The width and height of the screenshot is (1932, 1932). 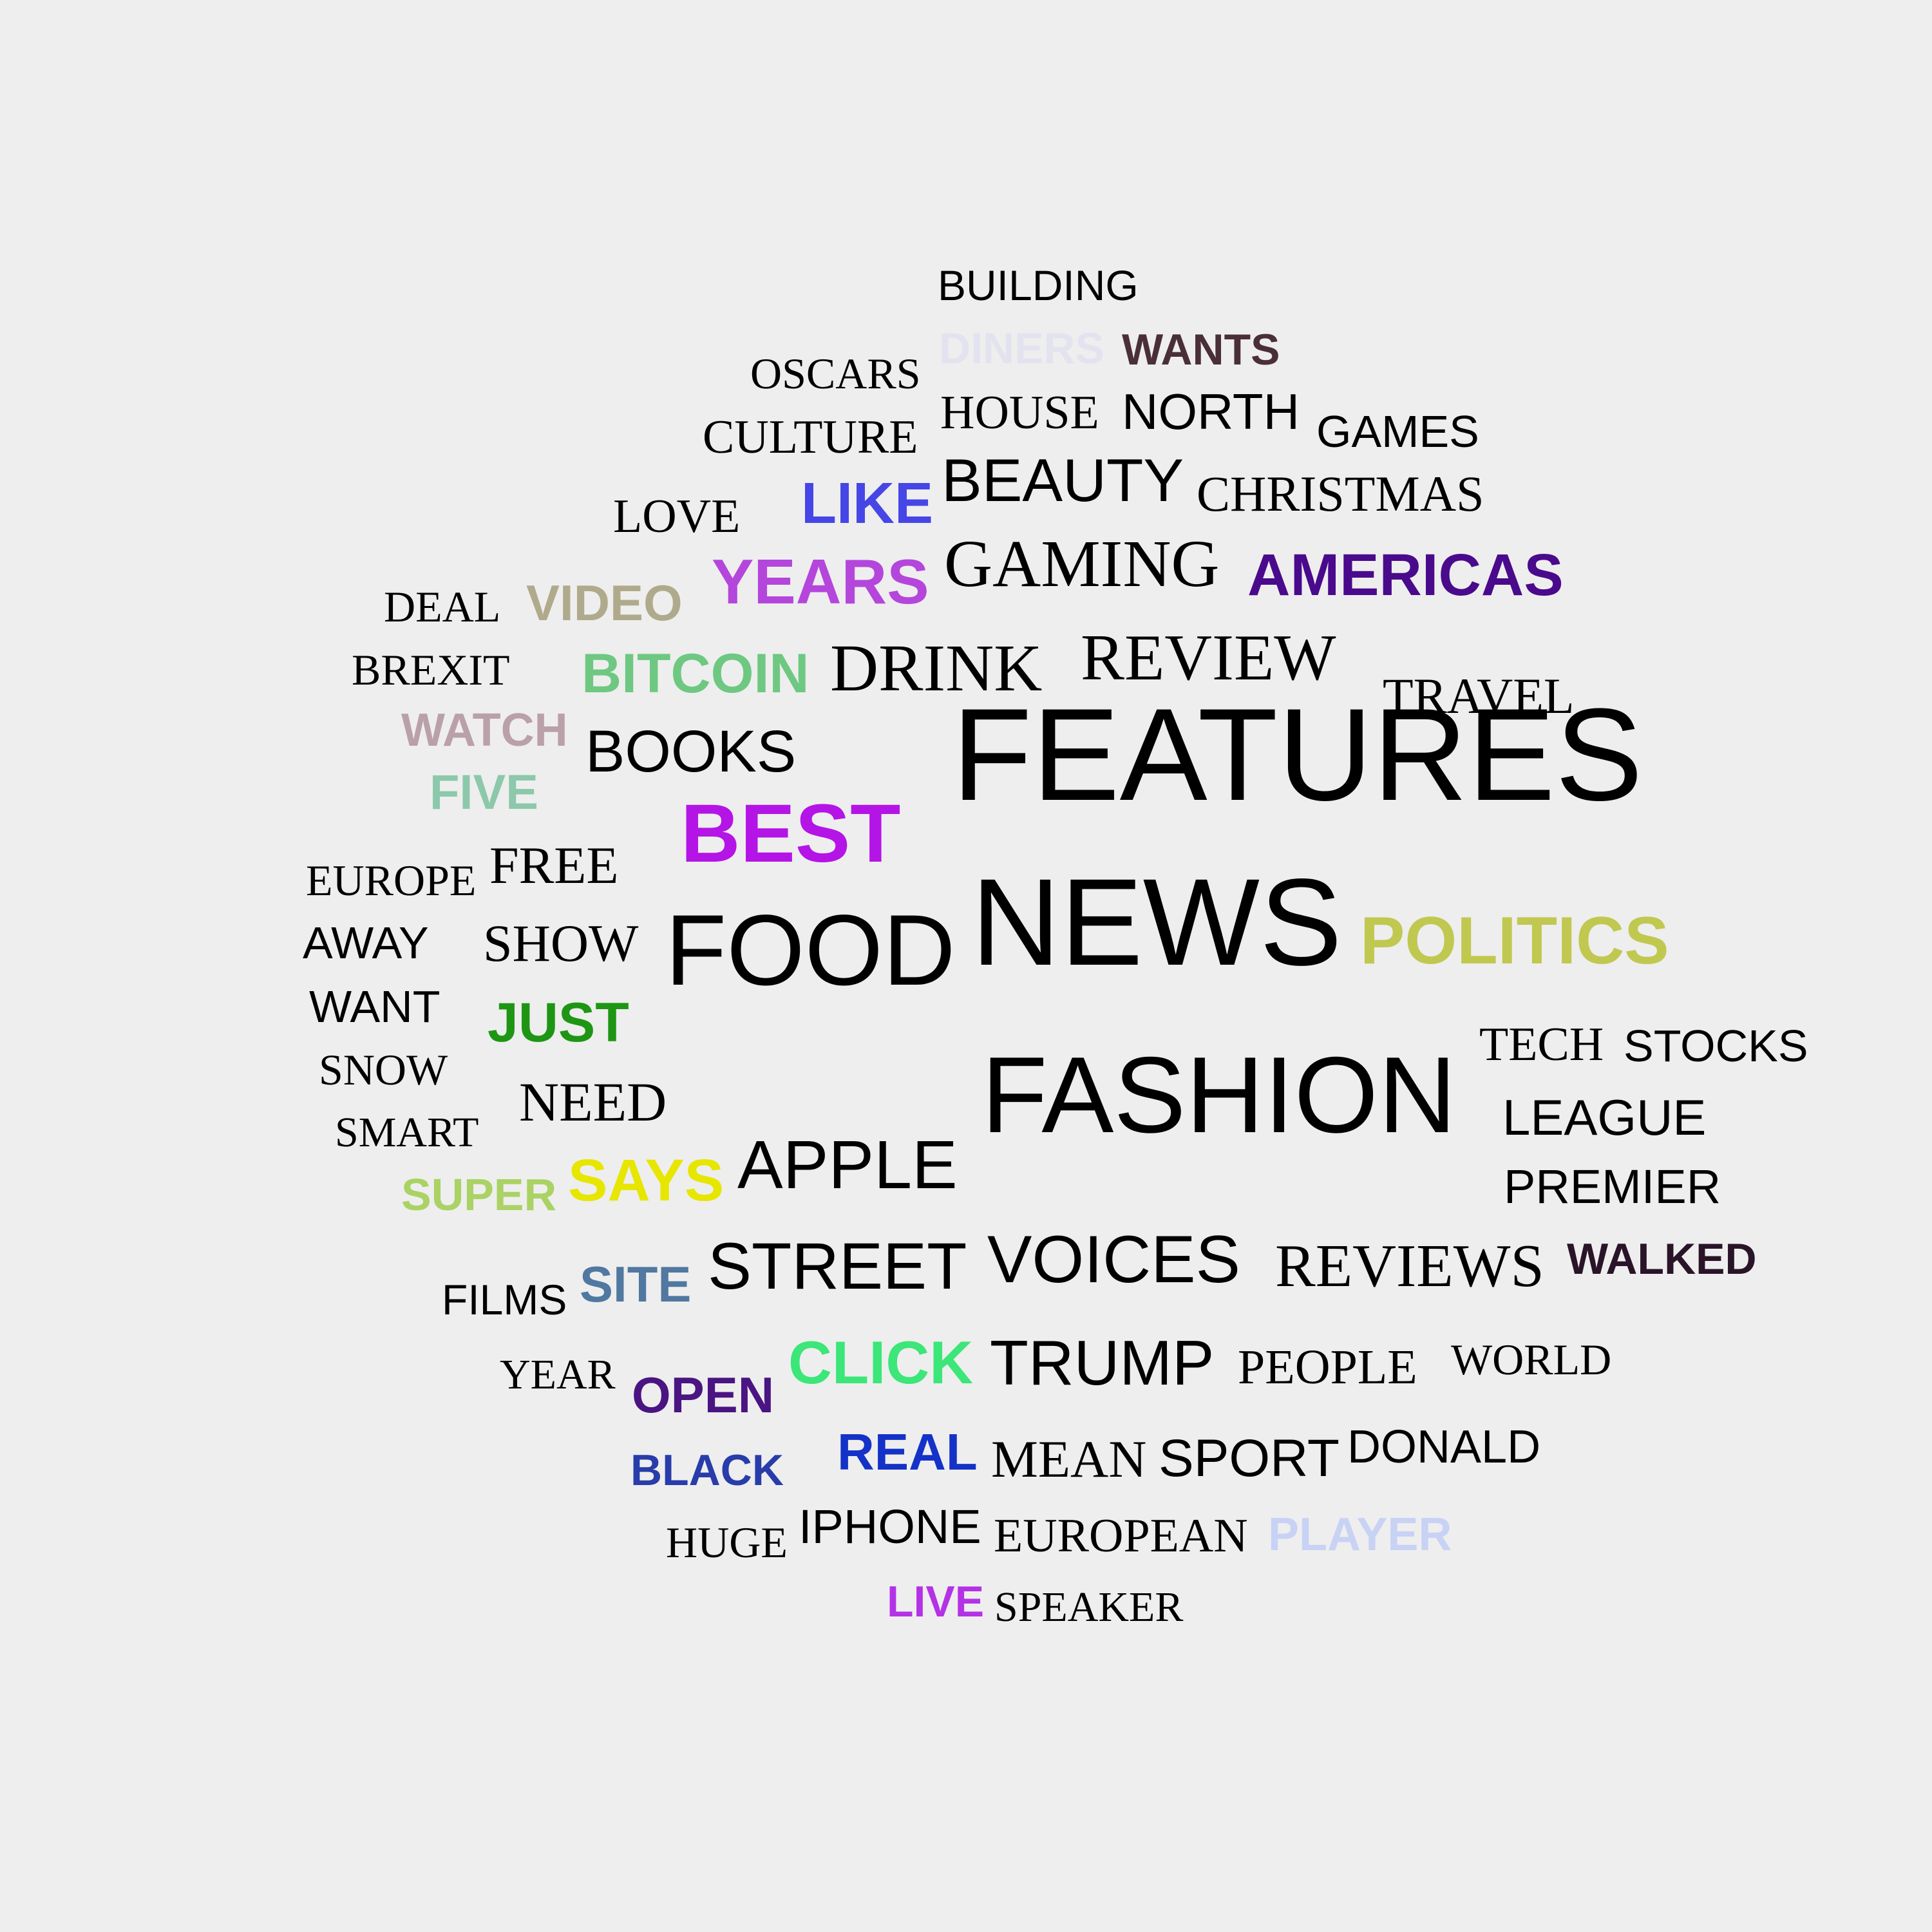 I want to click on word-voices: VOICES, so click(x=1113, y=1259).